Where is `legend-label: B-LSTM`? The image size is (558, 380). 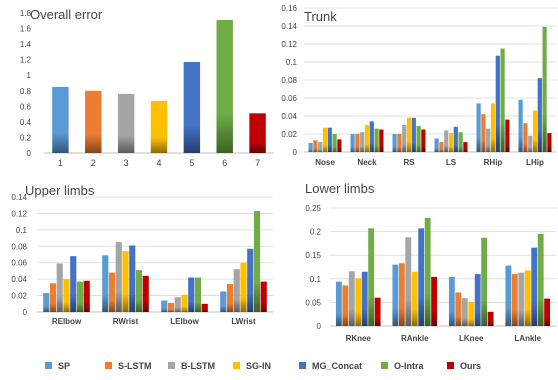
legend-label: B-LSTM is located at coordinates (198, 366).